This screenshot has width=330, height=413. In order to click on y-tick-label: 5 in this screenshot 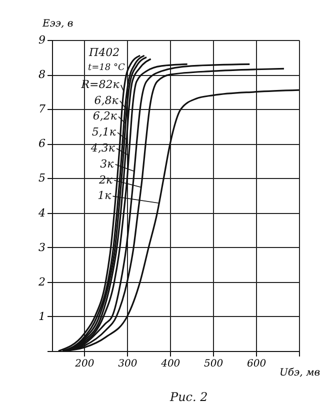, I will do `click(42, 178)`.